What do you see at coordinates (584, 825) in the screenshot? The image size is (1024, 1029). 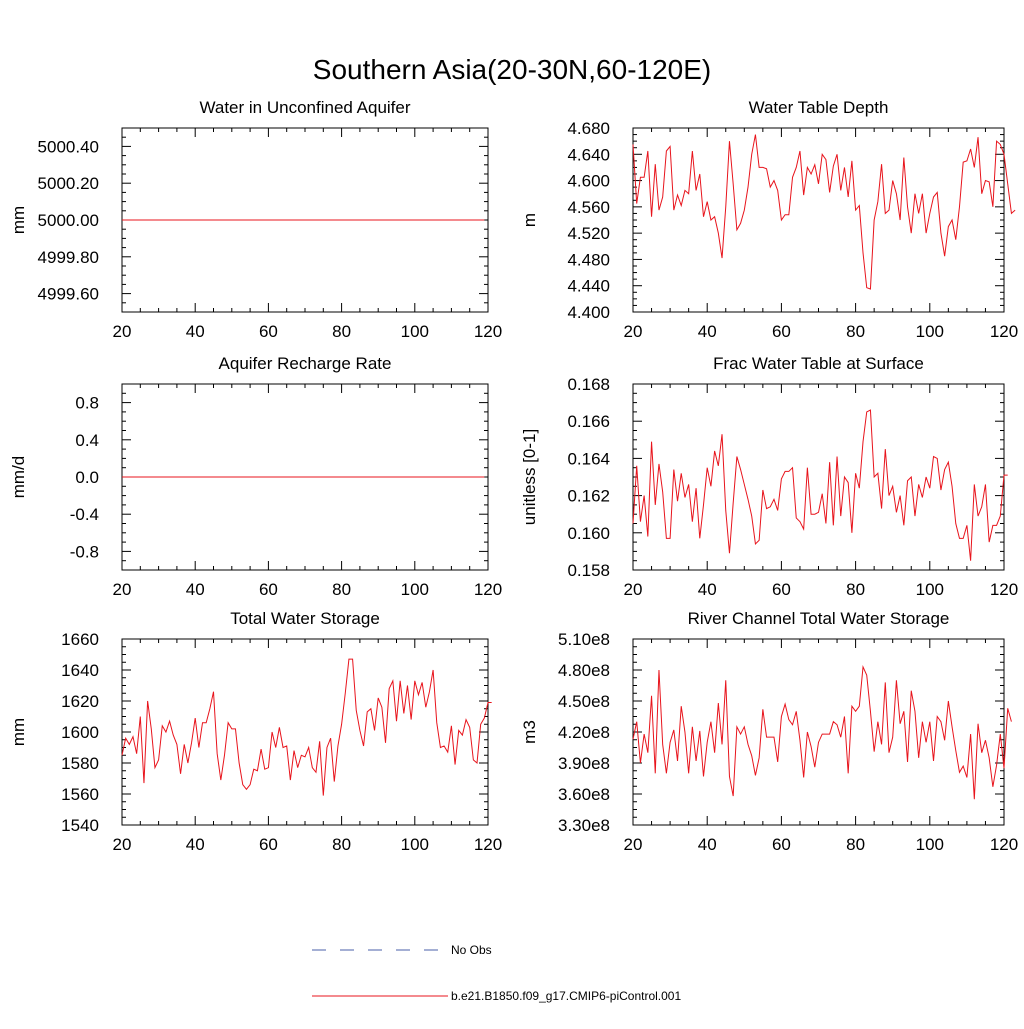 I see `y-tick-label: 3.30e8` at bounding box center [584, 825].